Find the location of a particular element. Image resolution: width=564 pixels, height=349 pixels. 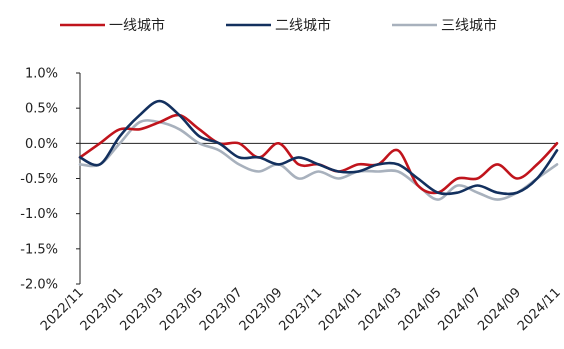

x-tick-label: 2023/05 is located at coordinates (181, 309).